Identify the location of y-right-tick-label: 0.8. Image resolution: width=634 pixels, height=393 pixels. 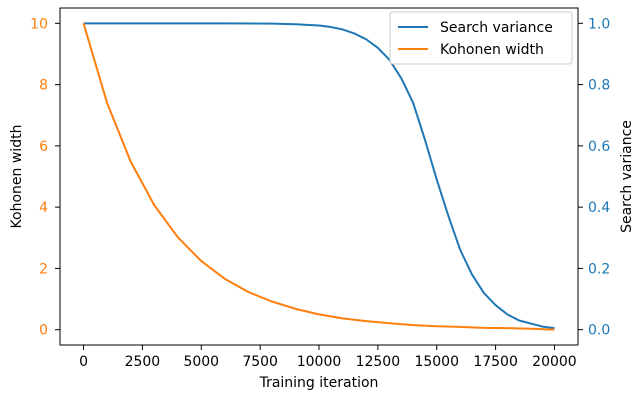
(599, 86).